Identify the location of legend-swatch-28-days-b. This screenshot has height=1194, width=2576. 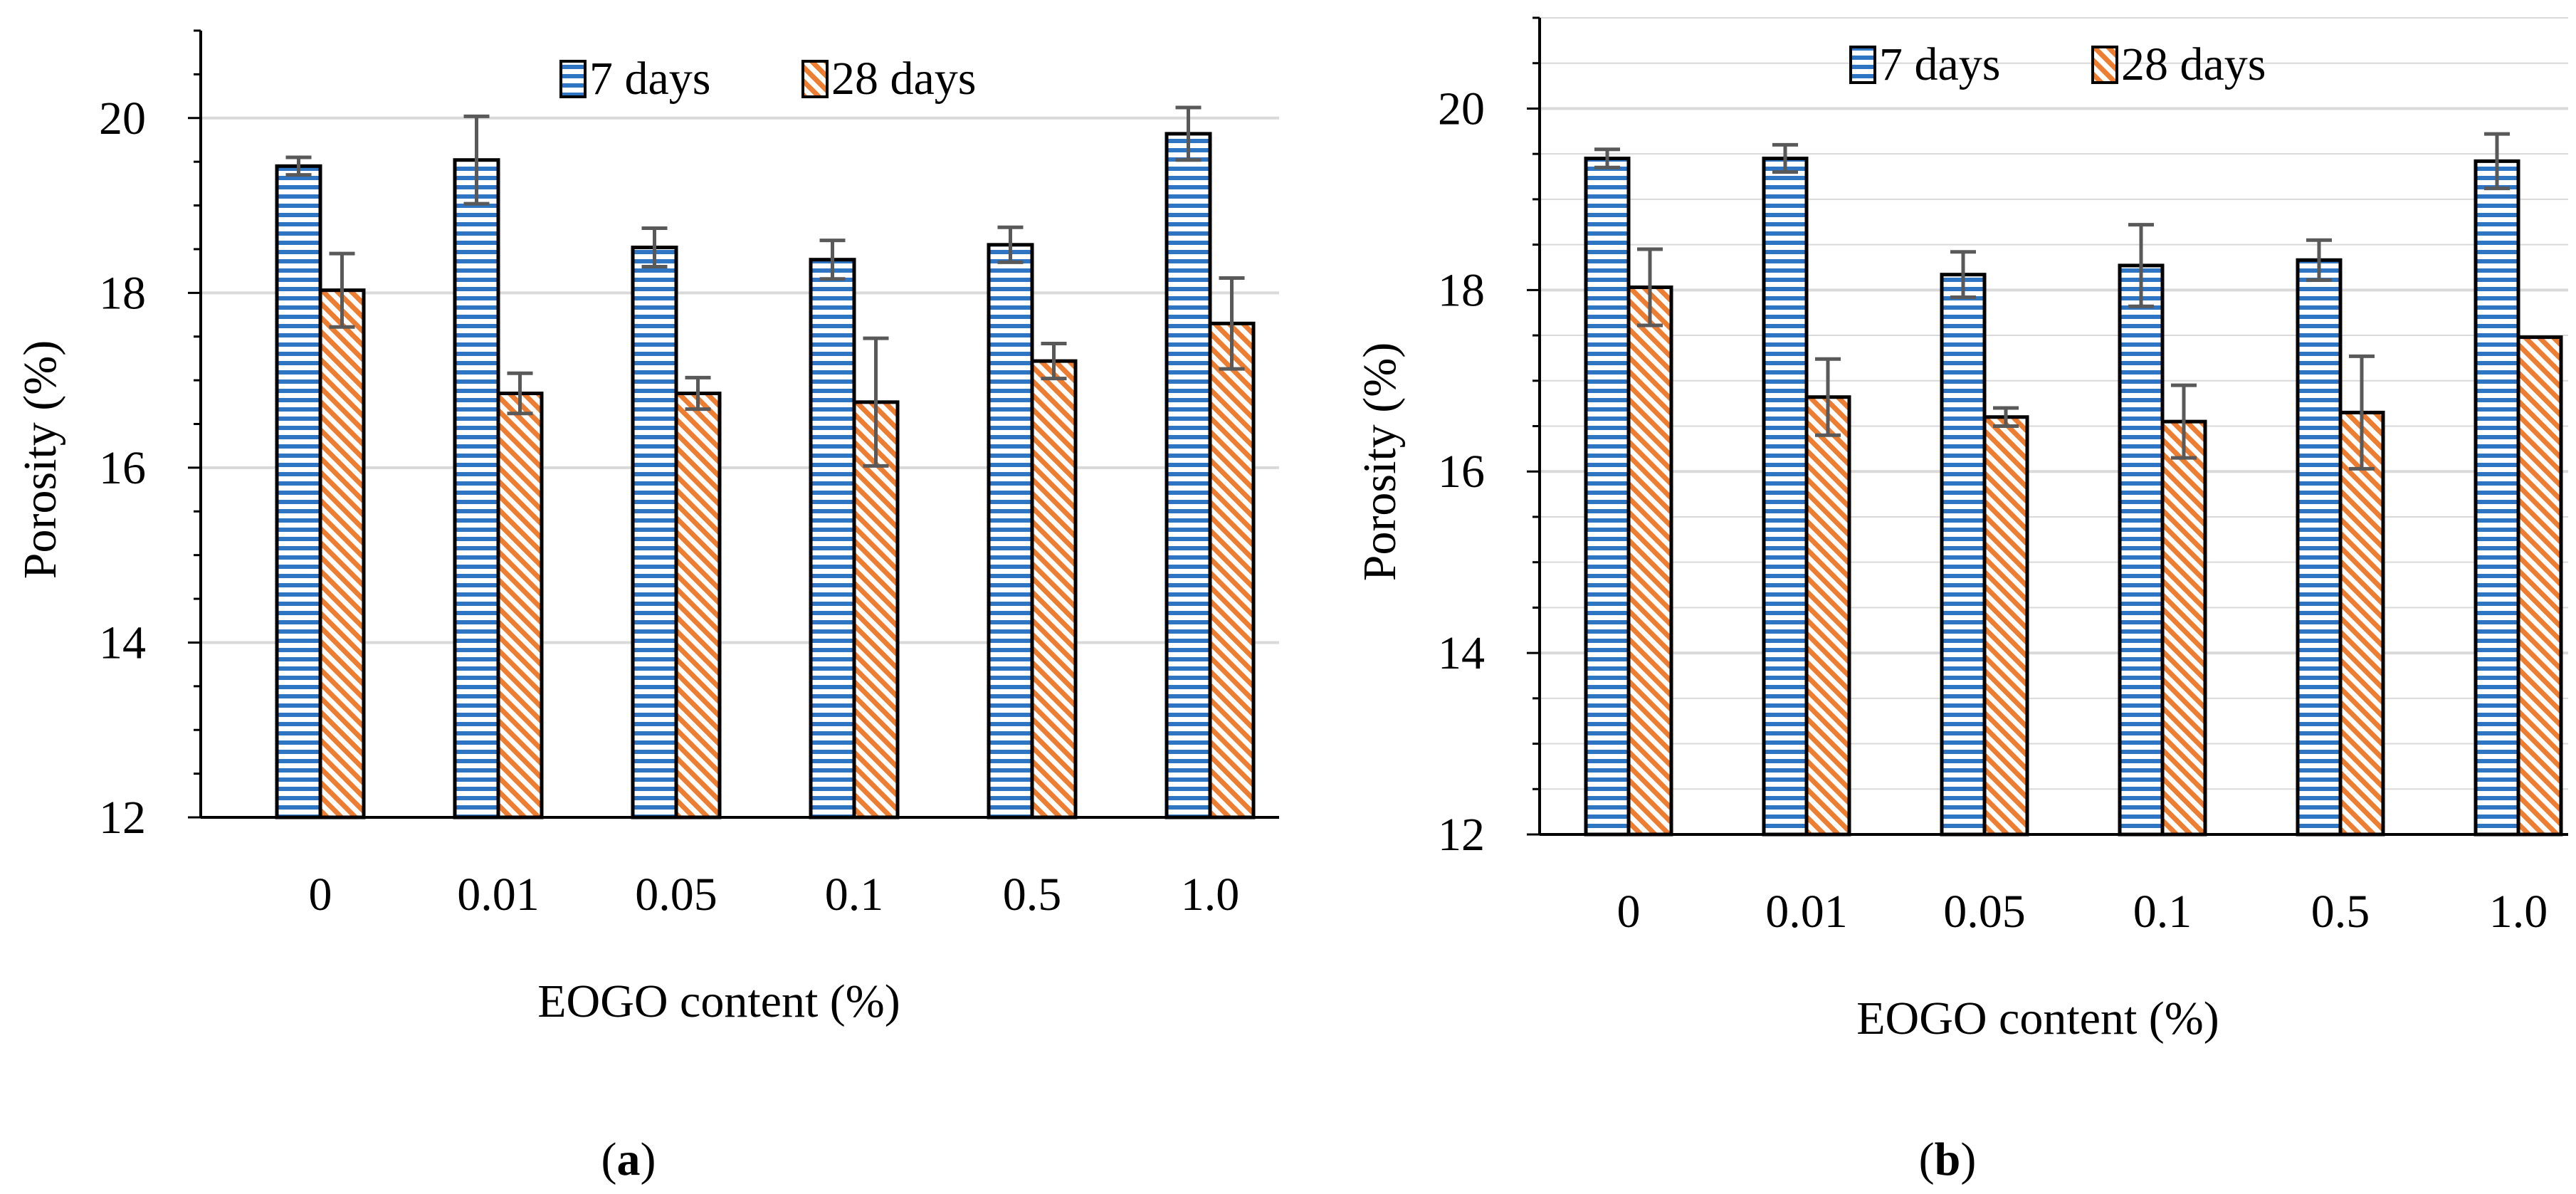
(2104, 65).